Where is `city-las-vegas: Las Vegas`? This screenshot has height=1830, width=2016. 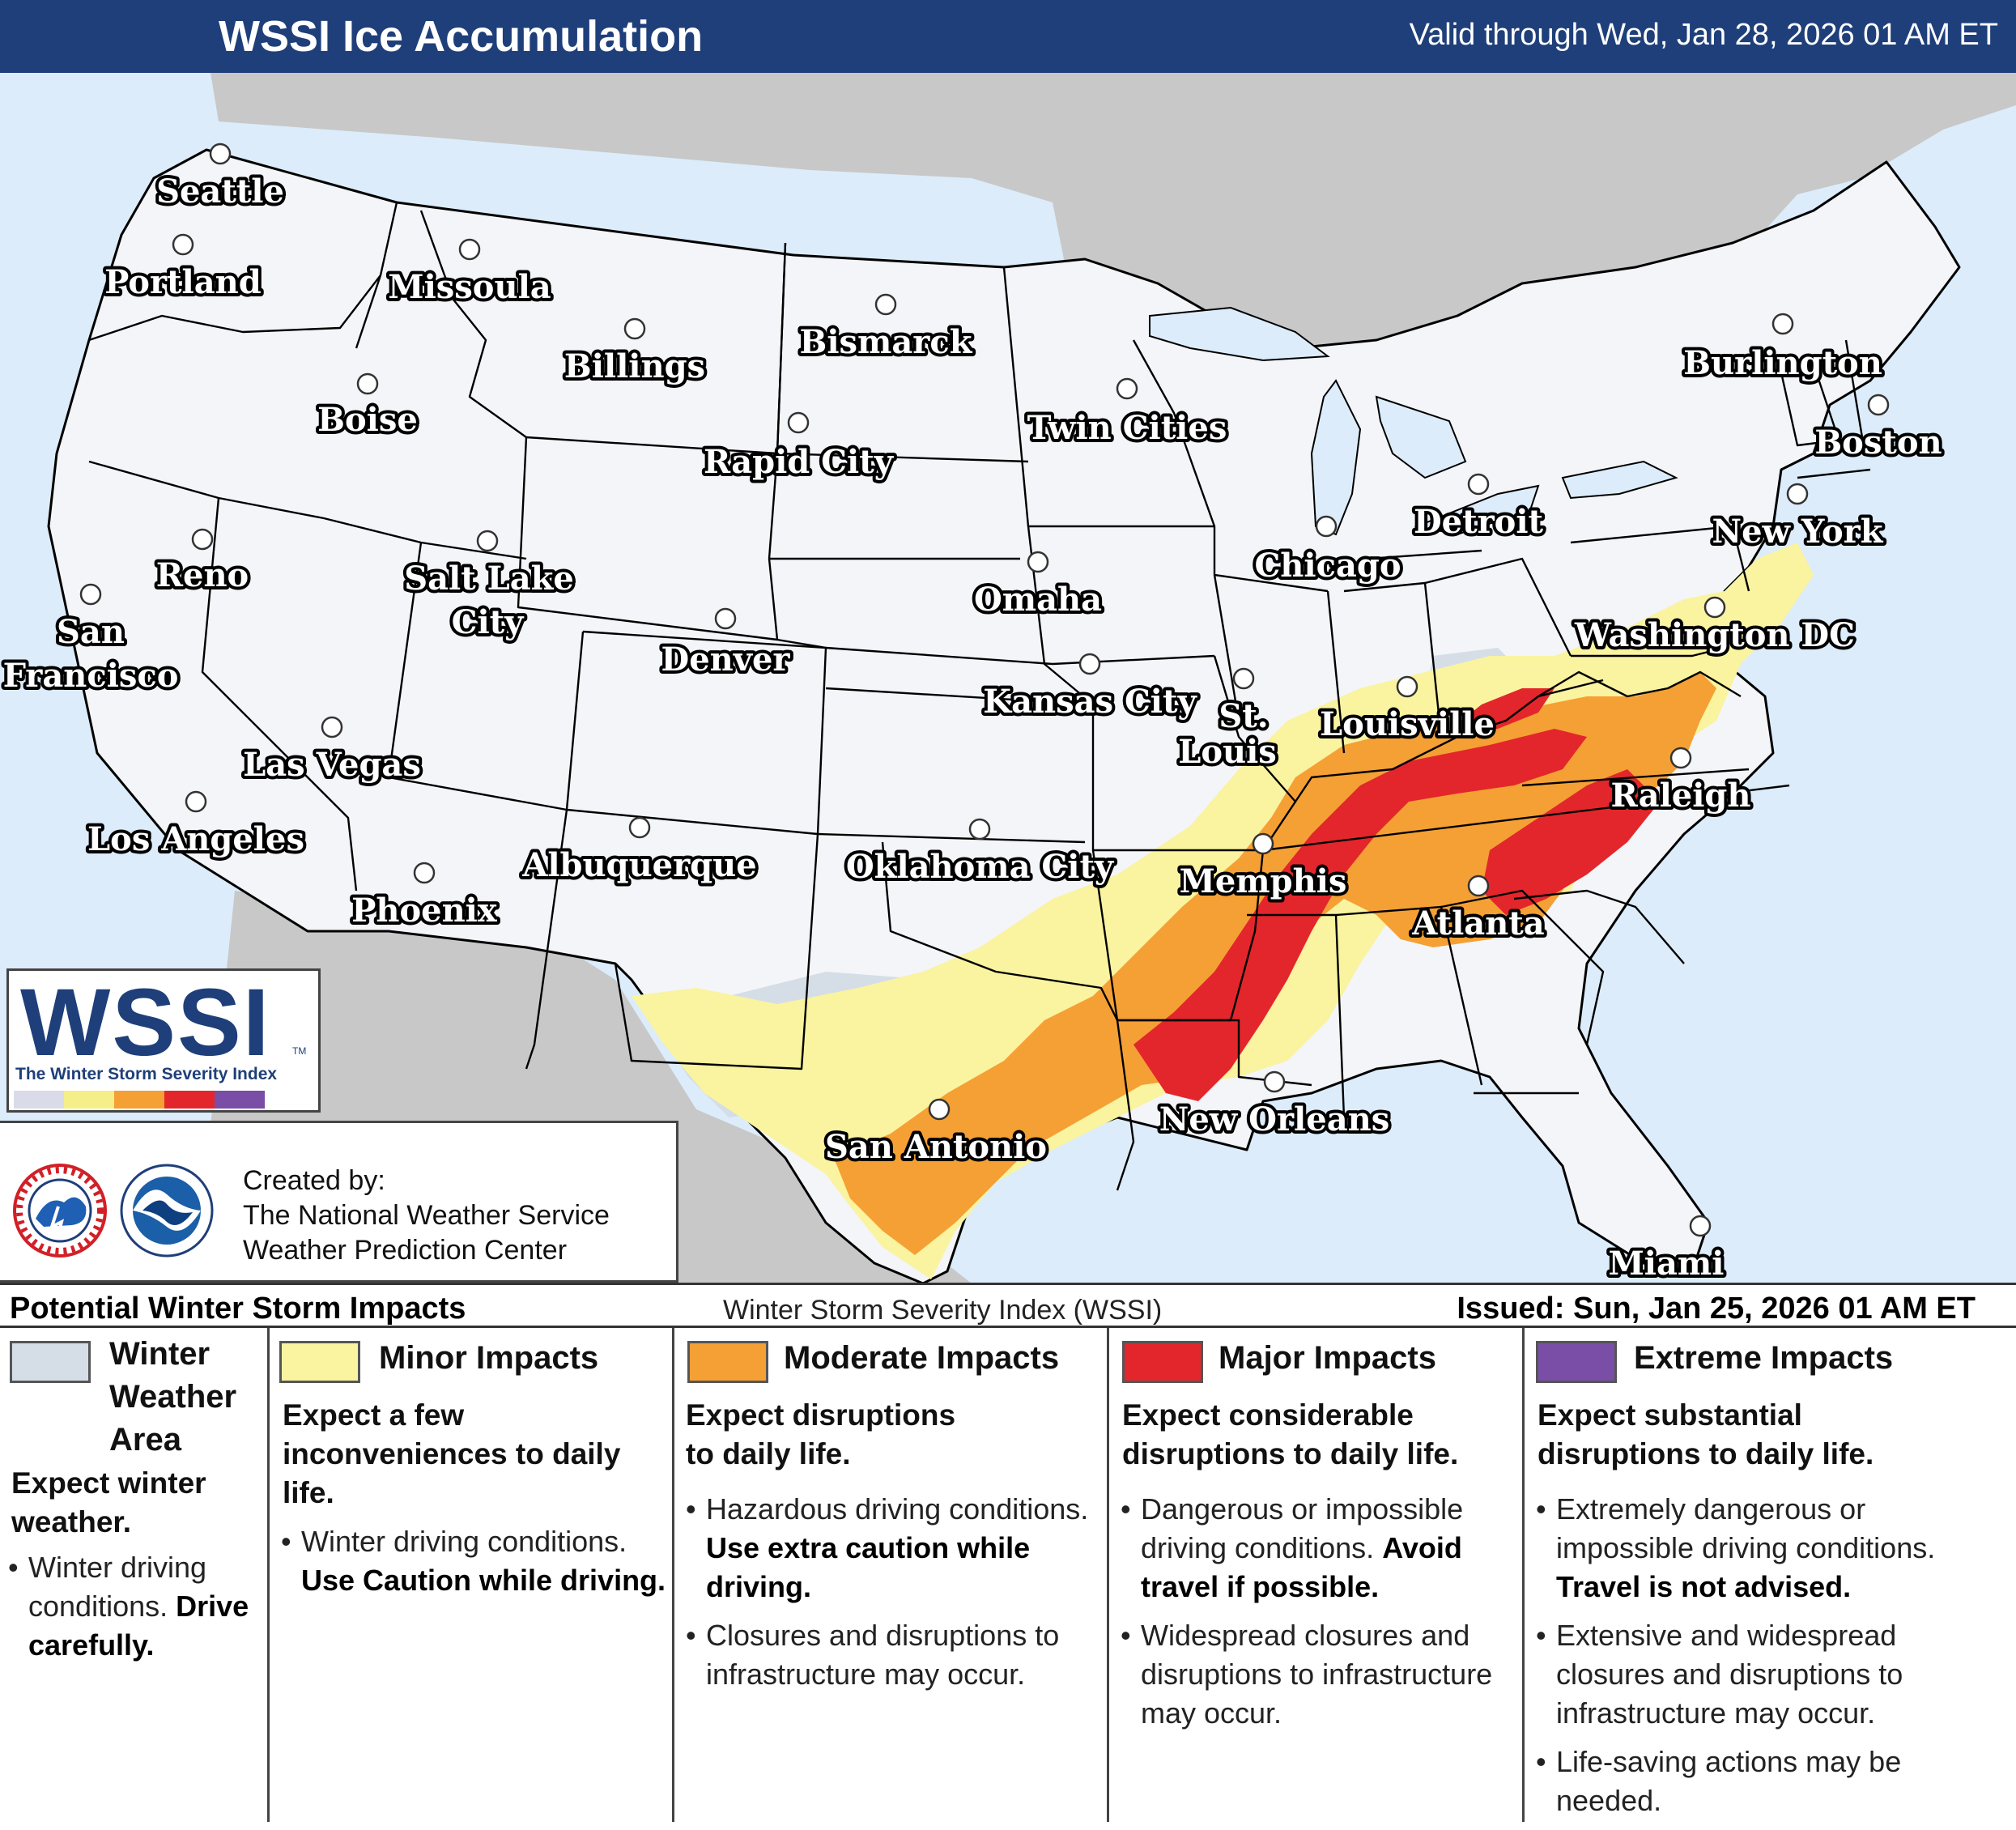 city-las-vegas: Las Vegas is located at coordinates (332, 752).